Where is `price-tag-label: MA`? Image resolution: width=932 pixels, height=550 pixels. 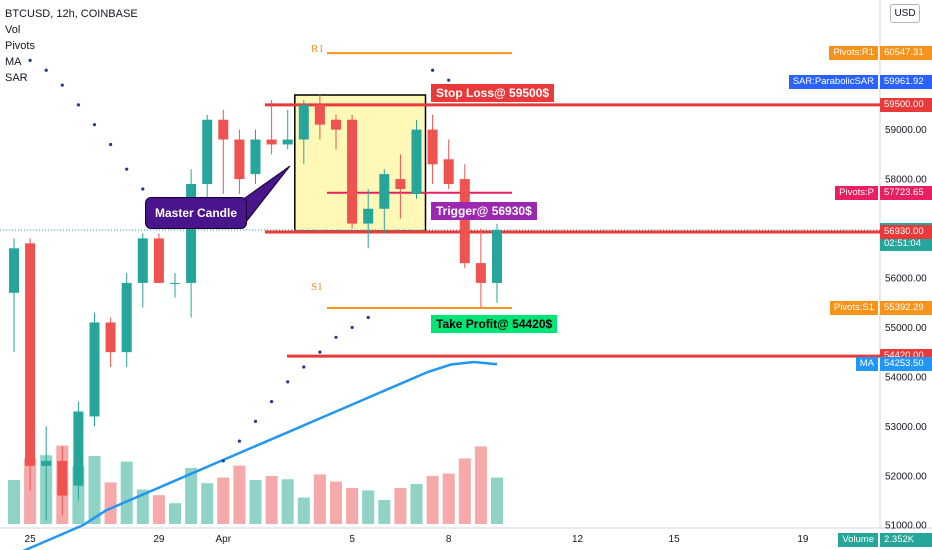
price-tag-label: MA is located at coordinates (866, 364).